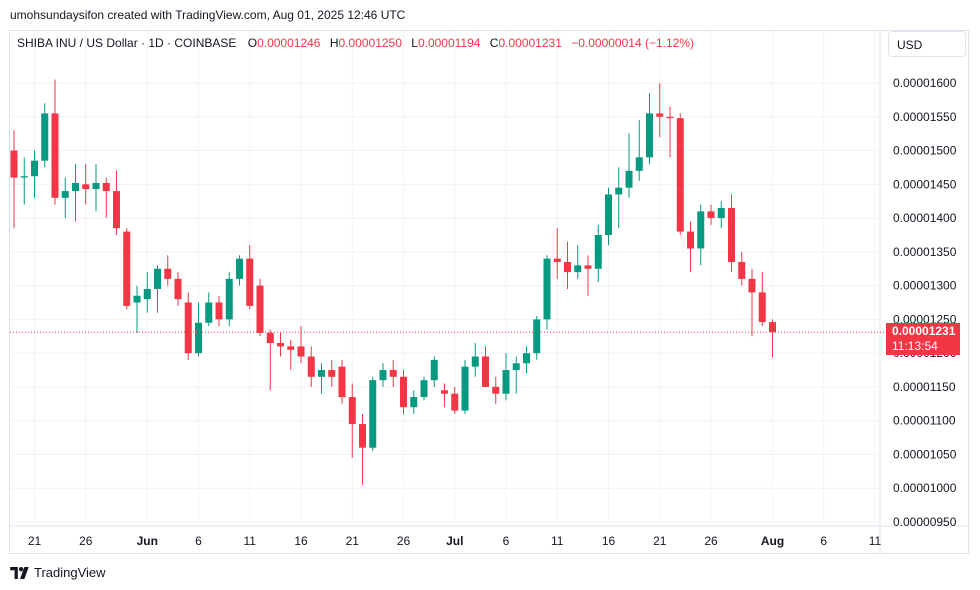 Image resolution: width=980 pixels, height=590 pixels. Describe the element at coordinates (924, 331) in the screenshot. I see `last-price: 0.00001231` at that location.